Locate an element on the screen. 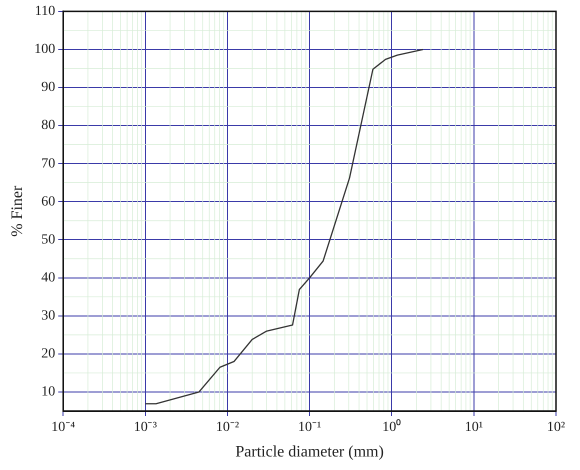 Image resolution: width=580 pixels, height=470 pixels. x-tick-label: 10⁻⁴ is located at coordinates (63, 428).